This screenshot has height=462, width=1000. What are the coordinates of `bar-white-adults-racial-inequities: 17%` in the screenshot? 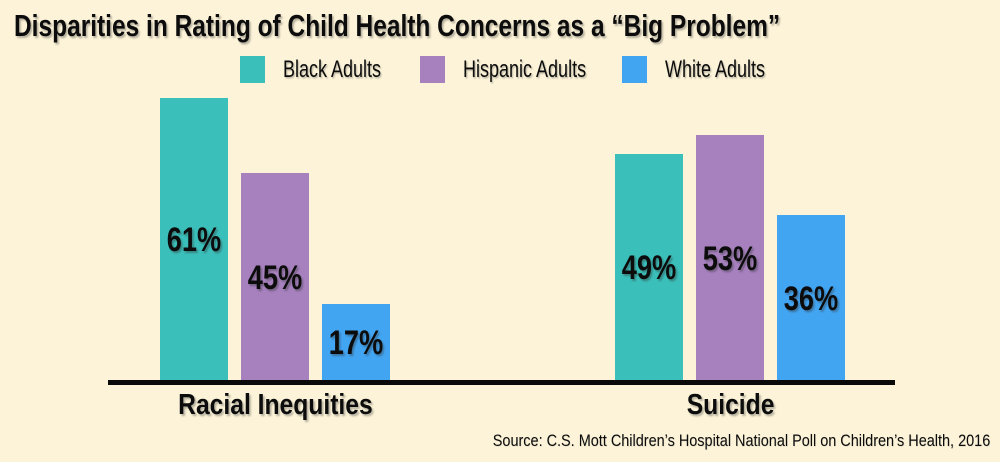 It's located at (356, 343).